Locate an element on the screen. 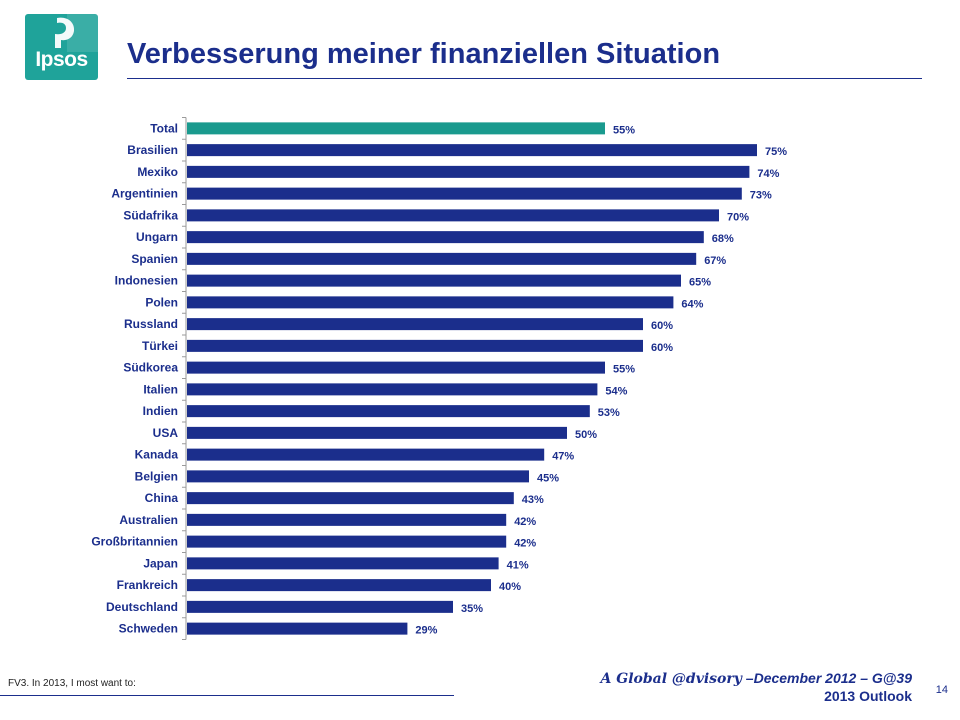 Image resolution: width=960 pixels, height=720 pixels. ipsos-logo: Ipsos is located at coordinates (61, 47).